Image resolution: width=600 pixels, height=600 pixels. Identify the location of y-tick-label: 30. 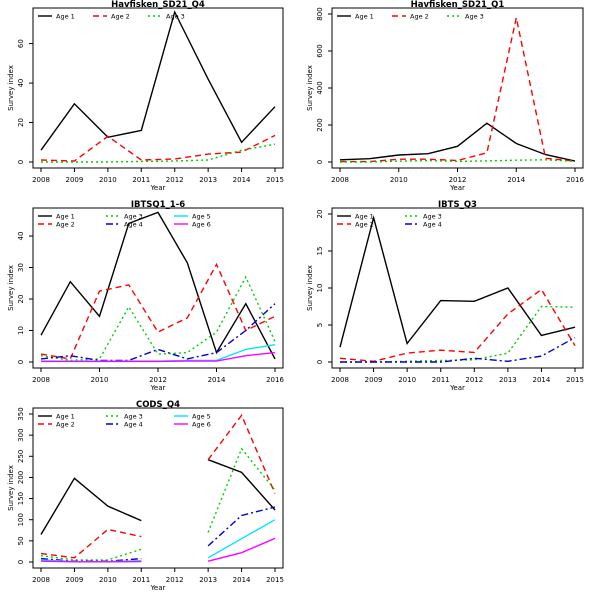
(21, 267).